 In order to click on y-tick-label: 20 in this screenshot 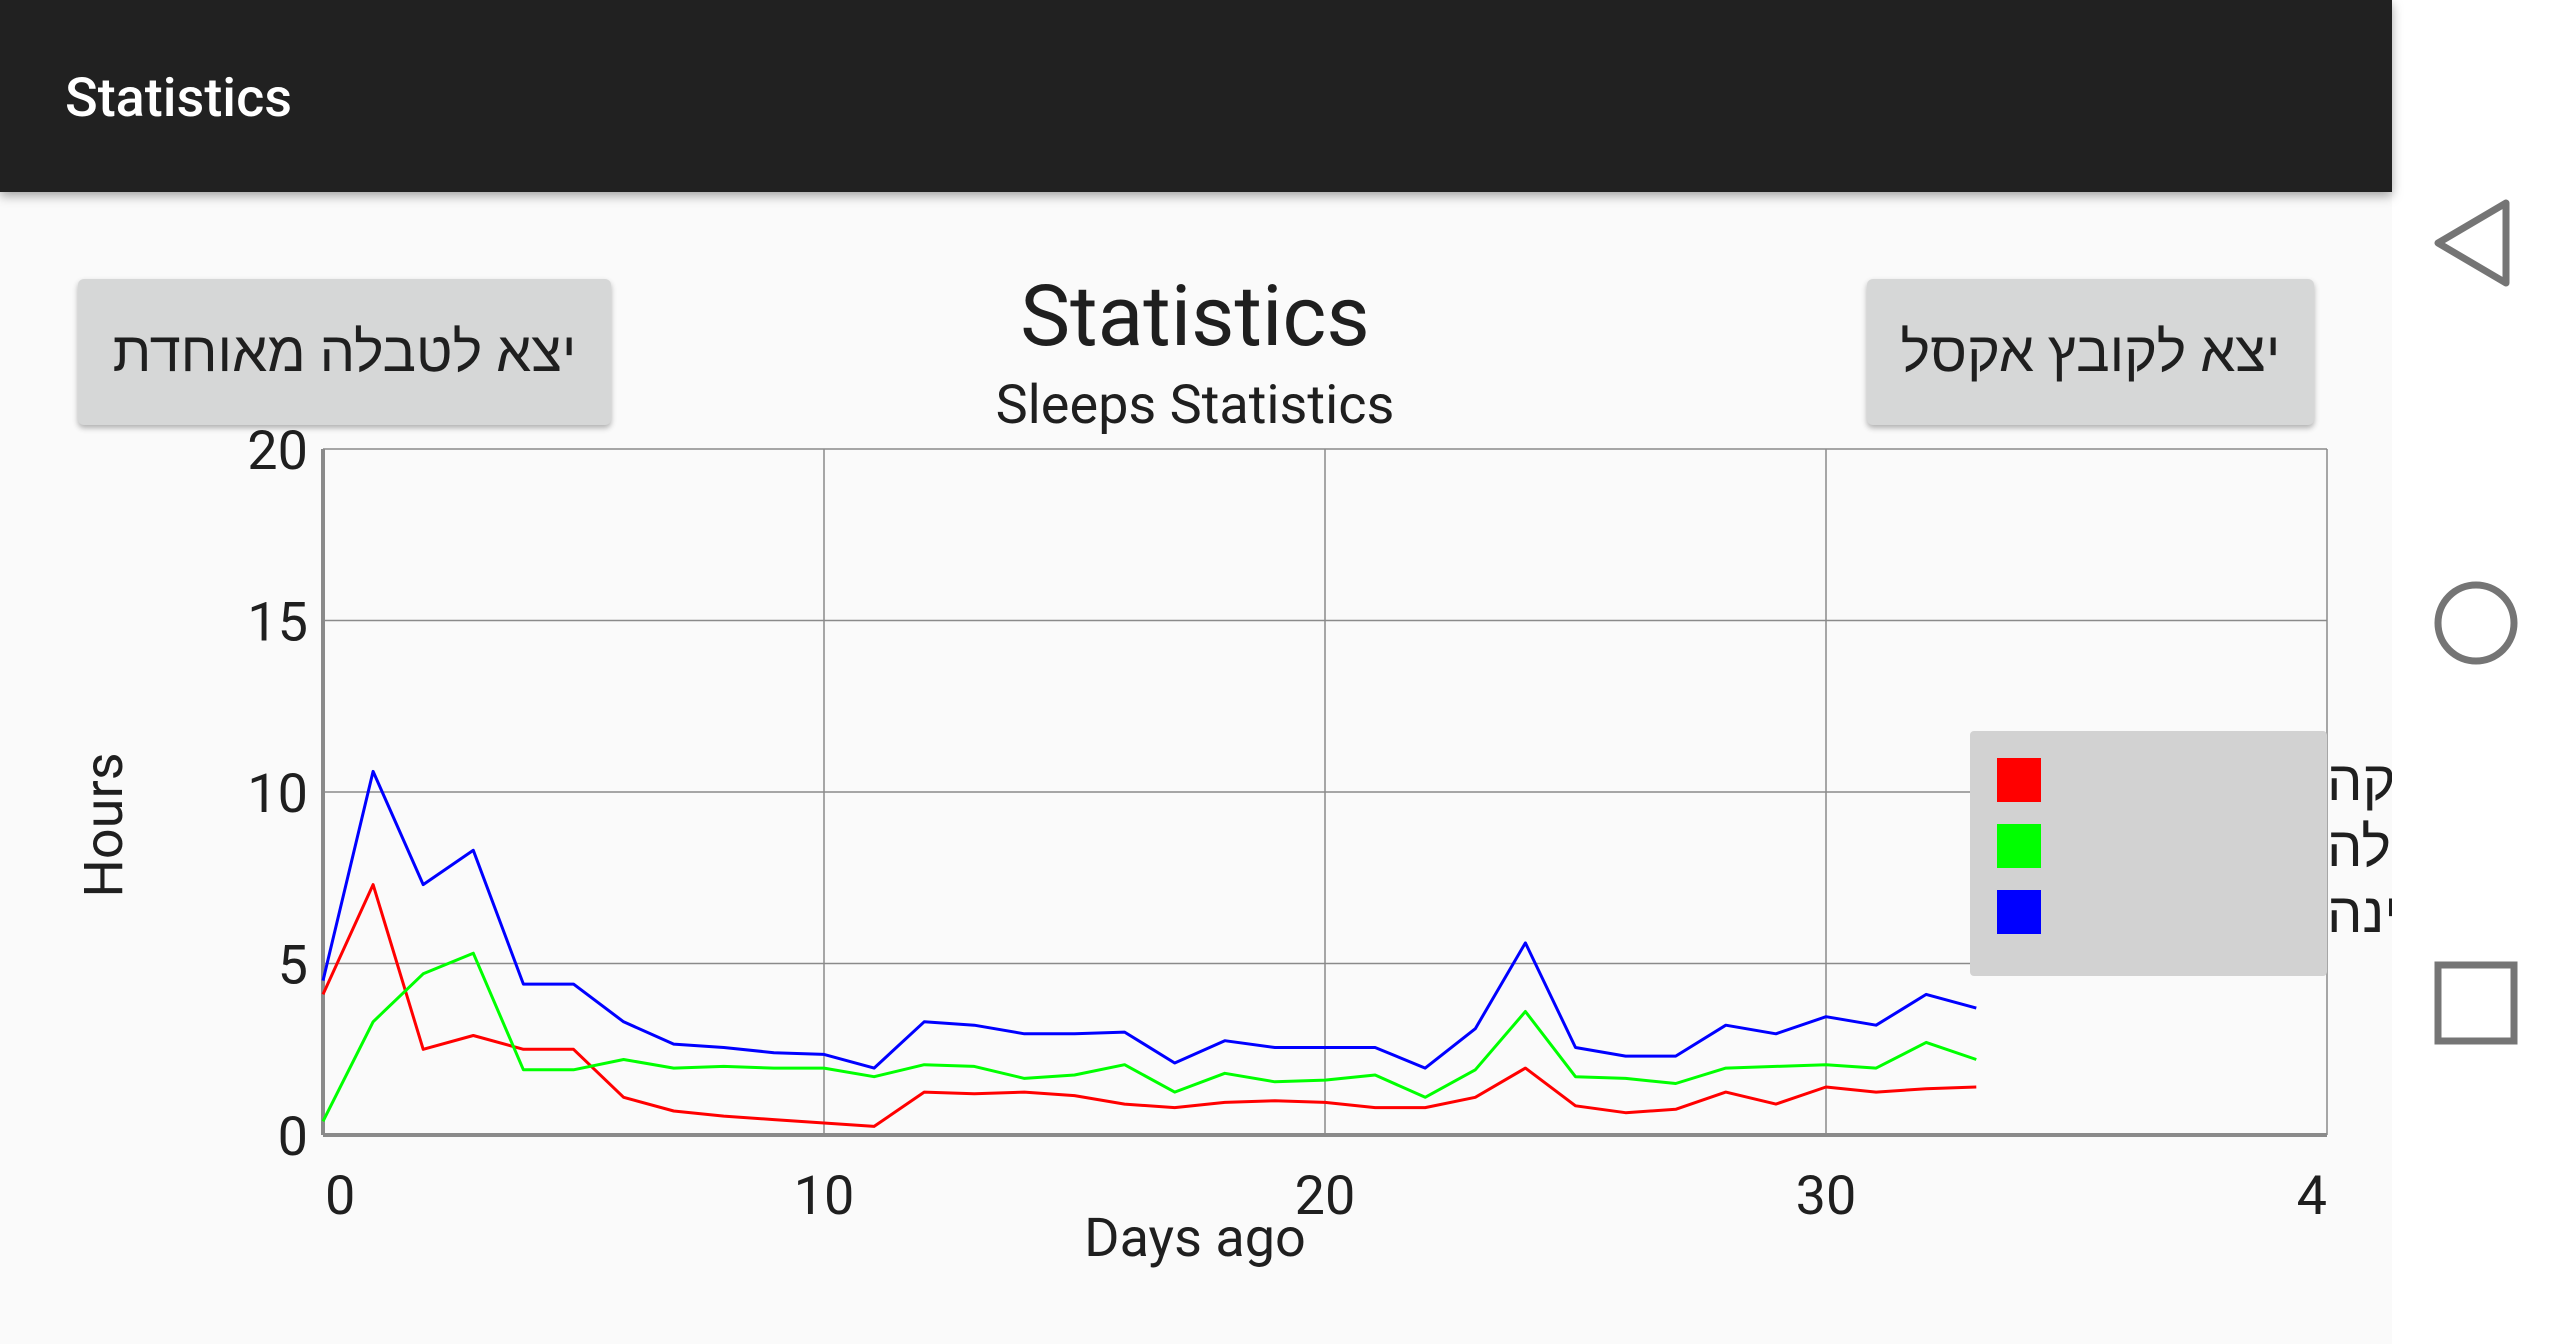, I will do `click(277, 451)`.